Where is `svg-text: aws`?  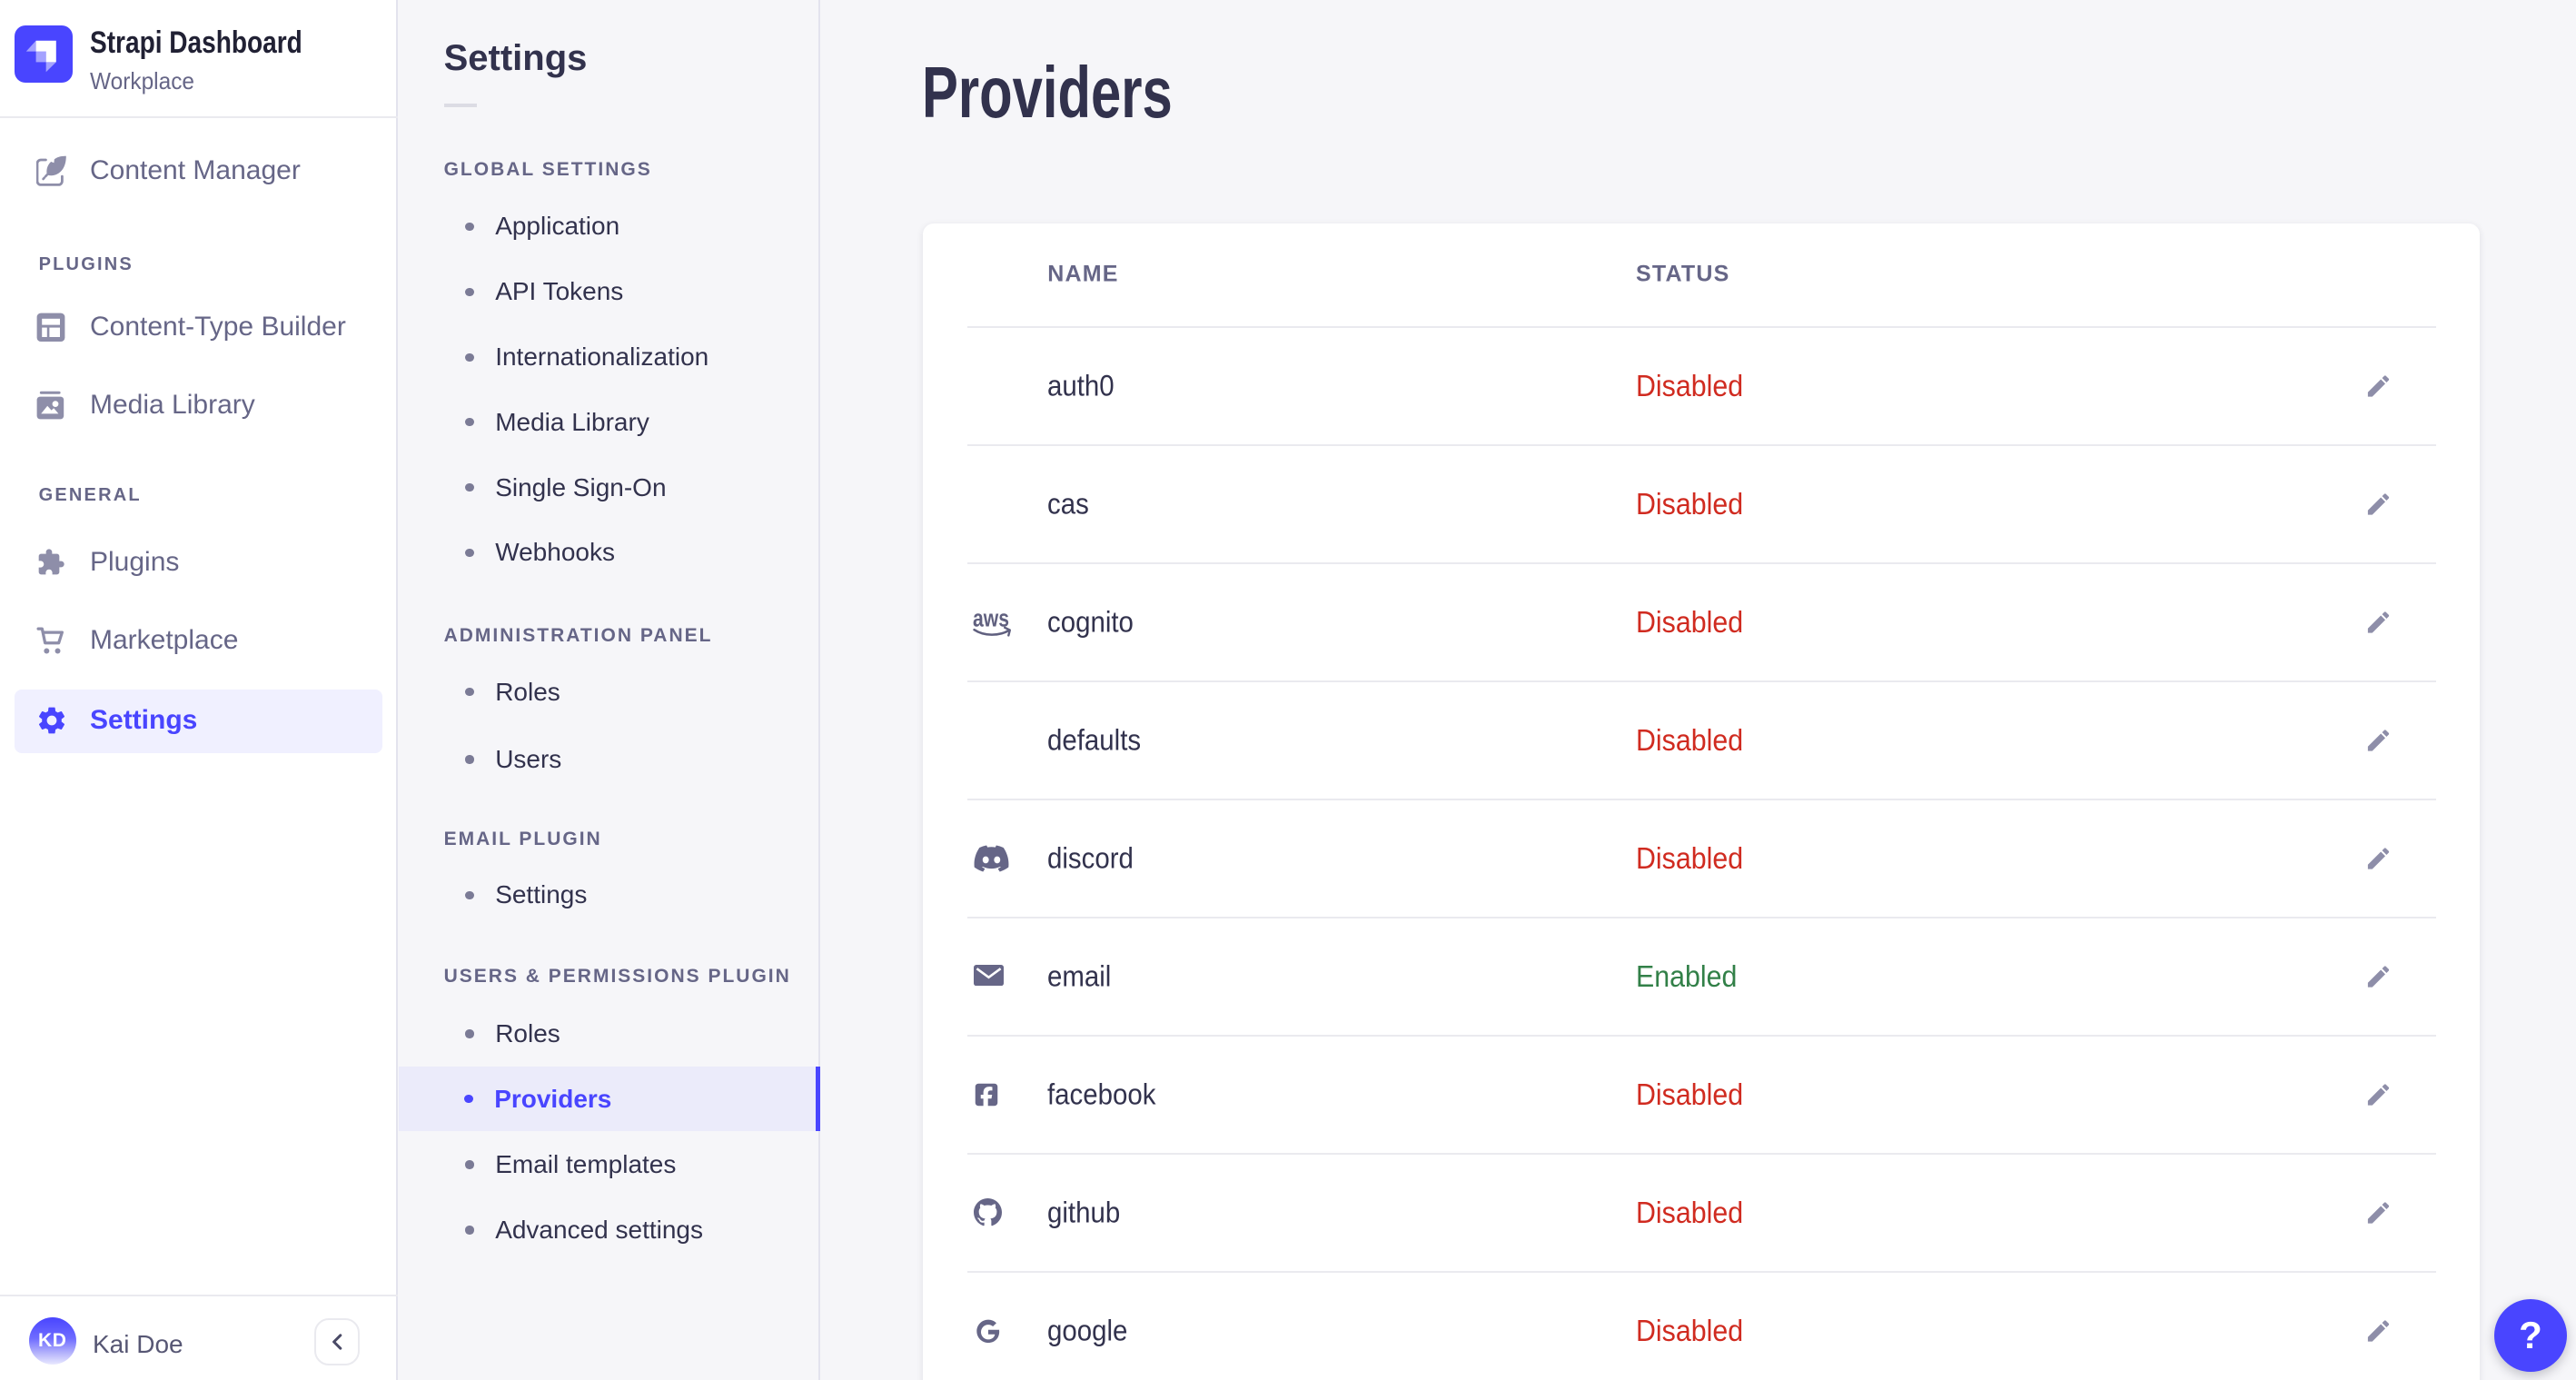
svg-text: aws is located at coordinates (991, 620).